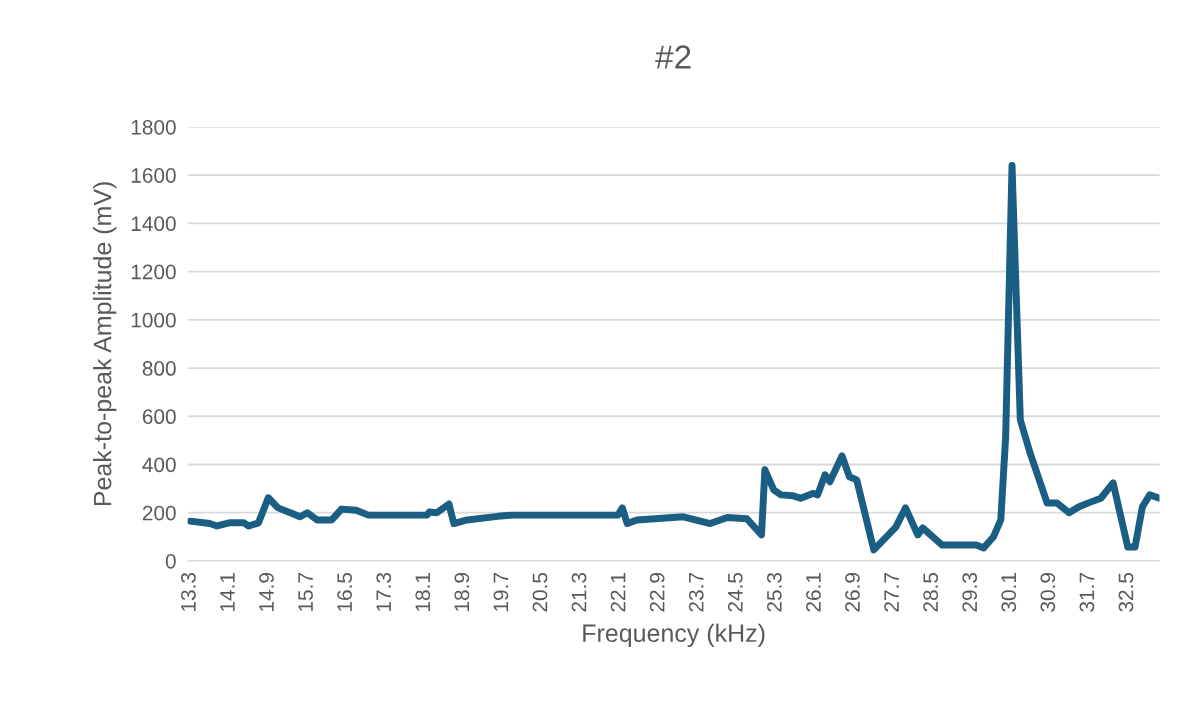 The image size is (1188, 721). I want to click on x-tick-label: 27.7, so click(891, 592).